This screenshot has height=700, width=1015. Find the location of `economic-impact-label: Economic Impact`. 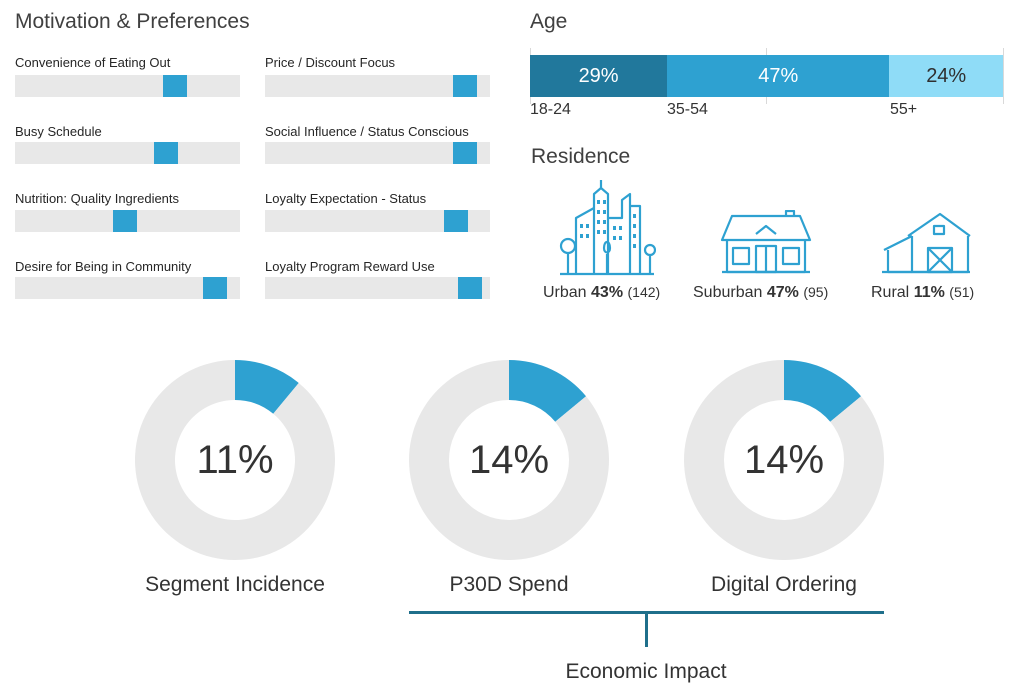

economic-impact-label: Economic Impact is located at coordinates (646, 671).